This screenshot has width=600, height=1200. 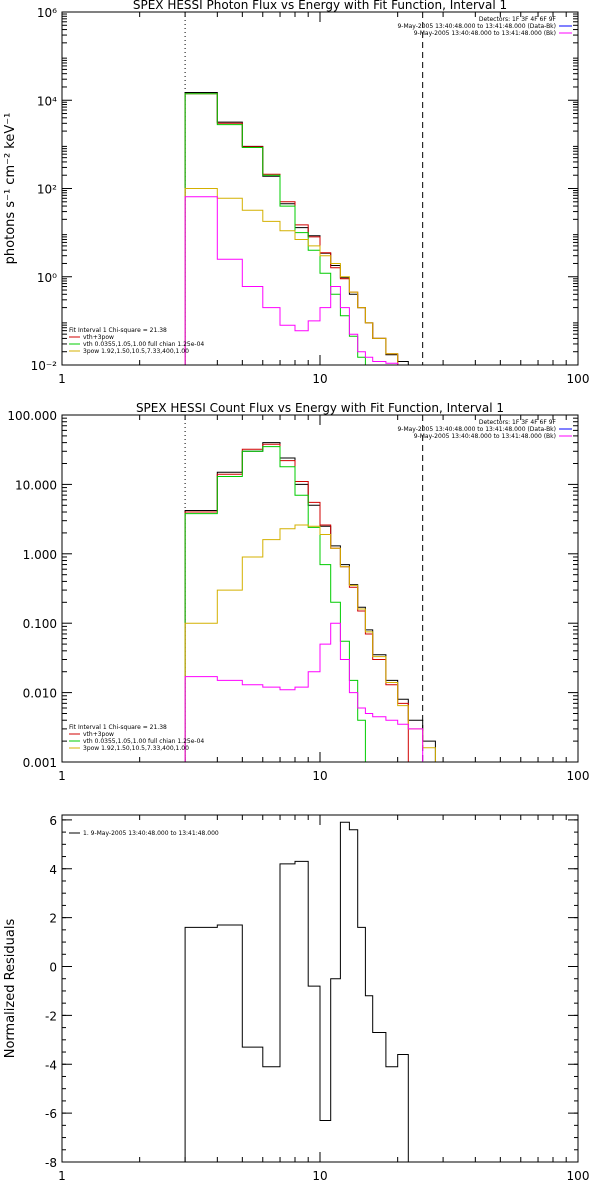 What do you see at coordinates (53, 821) in the screenshot?
I see `y-tick-label: 6` at bounding box center [53, 821].